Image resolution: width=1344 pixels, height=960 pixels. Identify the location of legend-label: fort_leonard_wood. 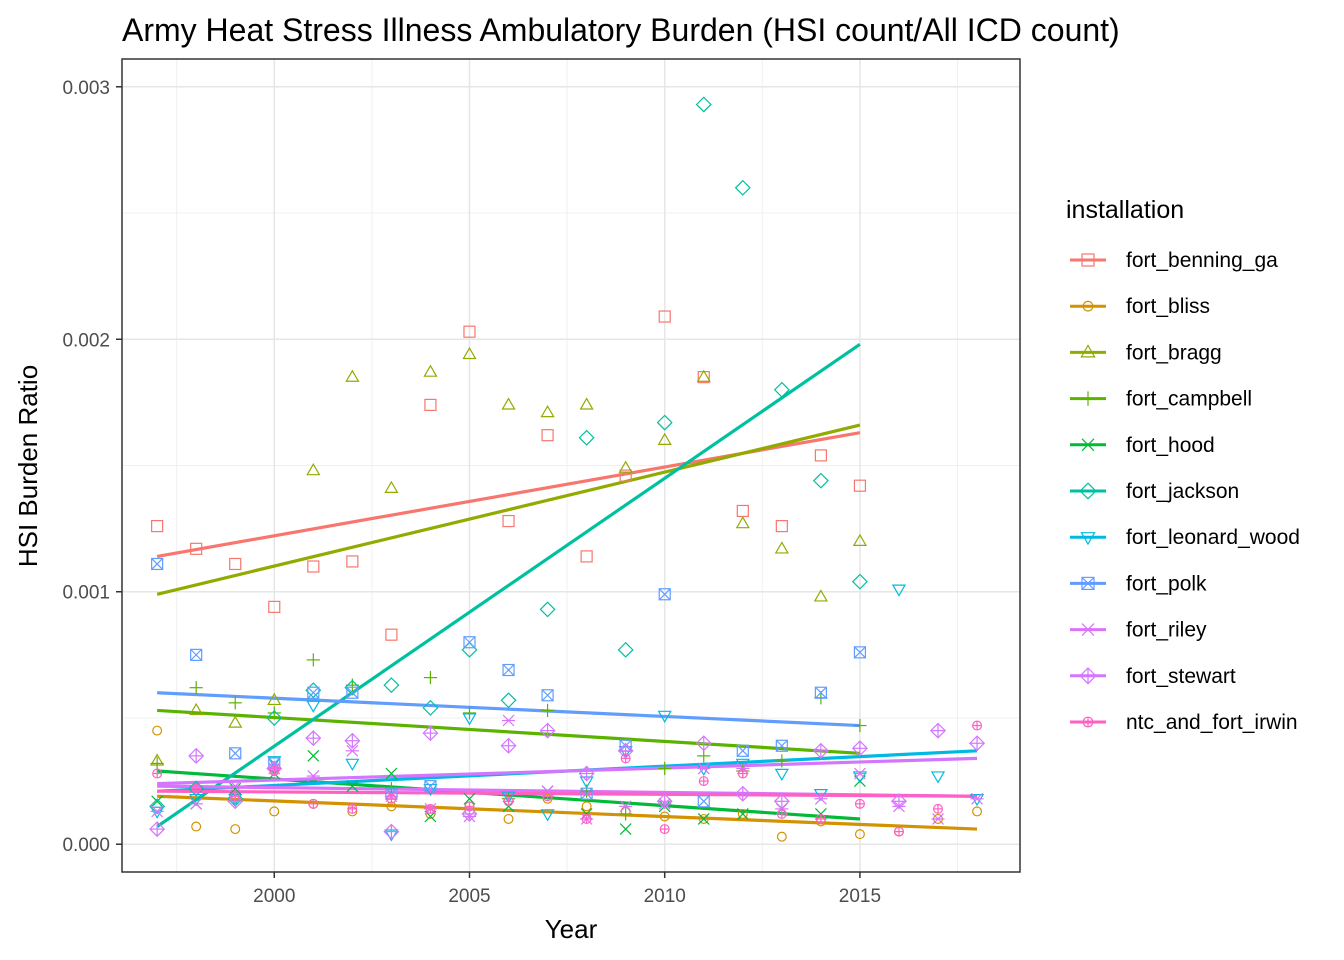
(1213, 537).